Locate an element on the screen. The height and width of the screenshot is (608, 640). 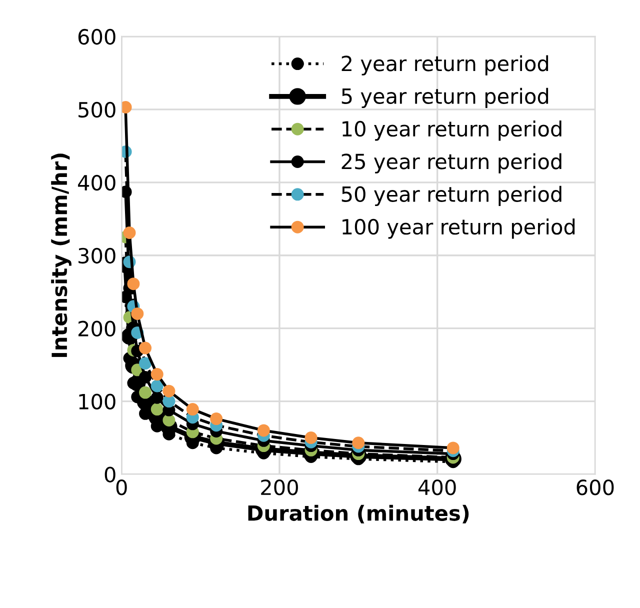
y-tick-label: 400 is located at coordinates (97, 182).